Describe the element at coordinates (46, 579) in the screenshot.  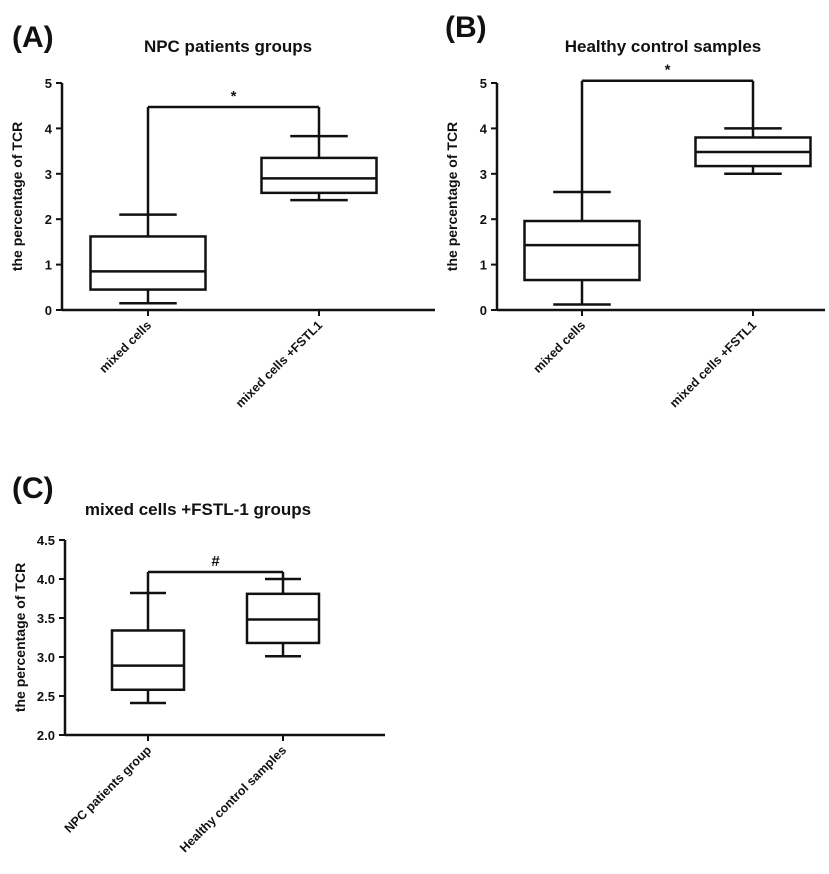
I see `y-tick-label: 4.0` at that location.